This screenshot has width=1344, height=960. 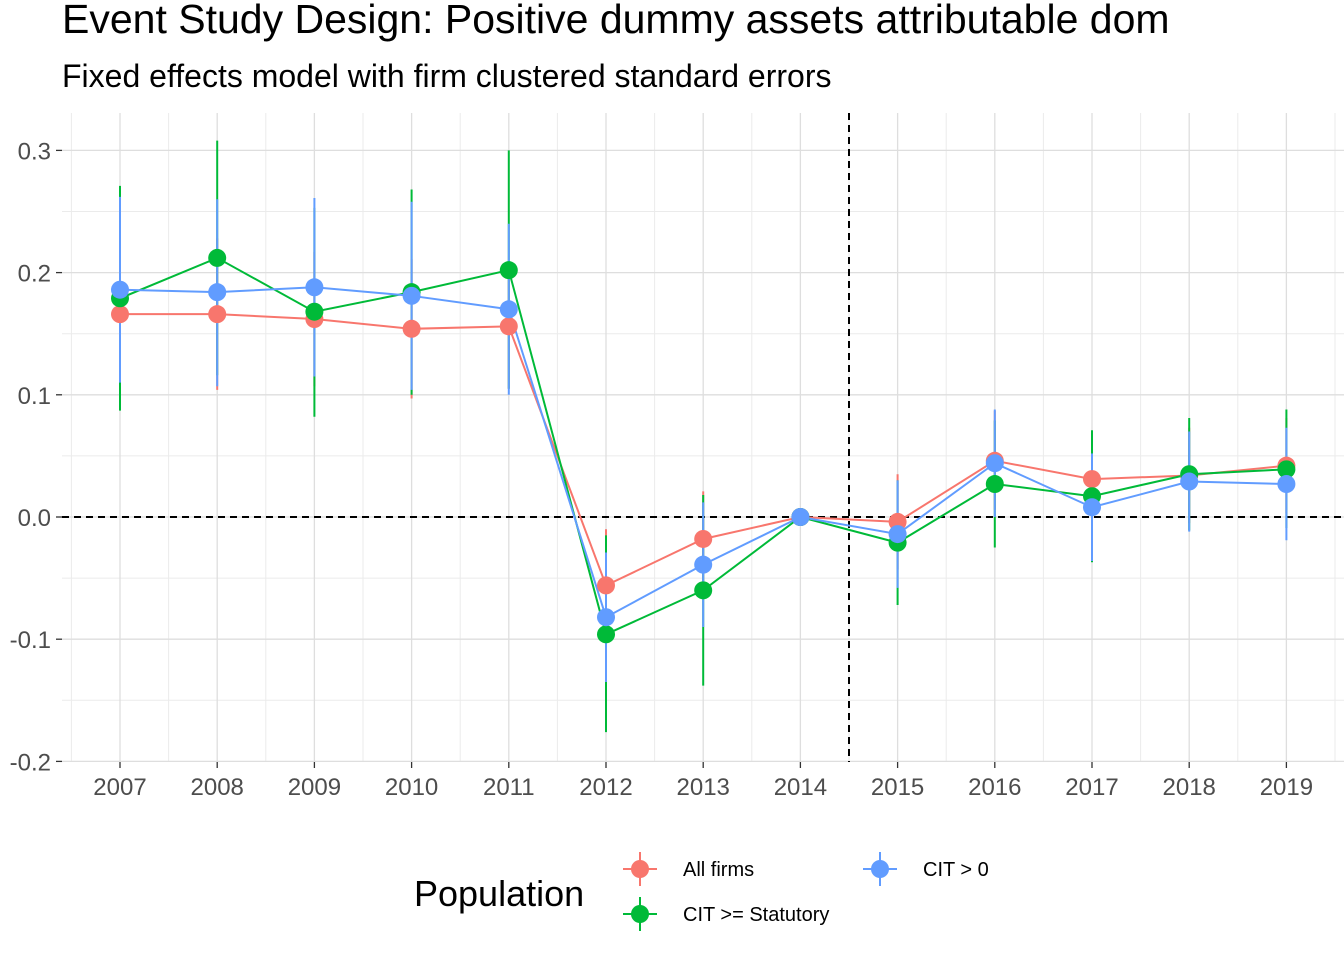 What do you see at coordinates (34, 518) in the screenshot?
I see `y-tick-label: 0.0` at bounding box center [34, 518].